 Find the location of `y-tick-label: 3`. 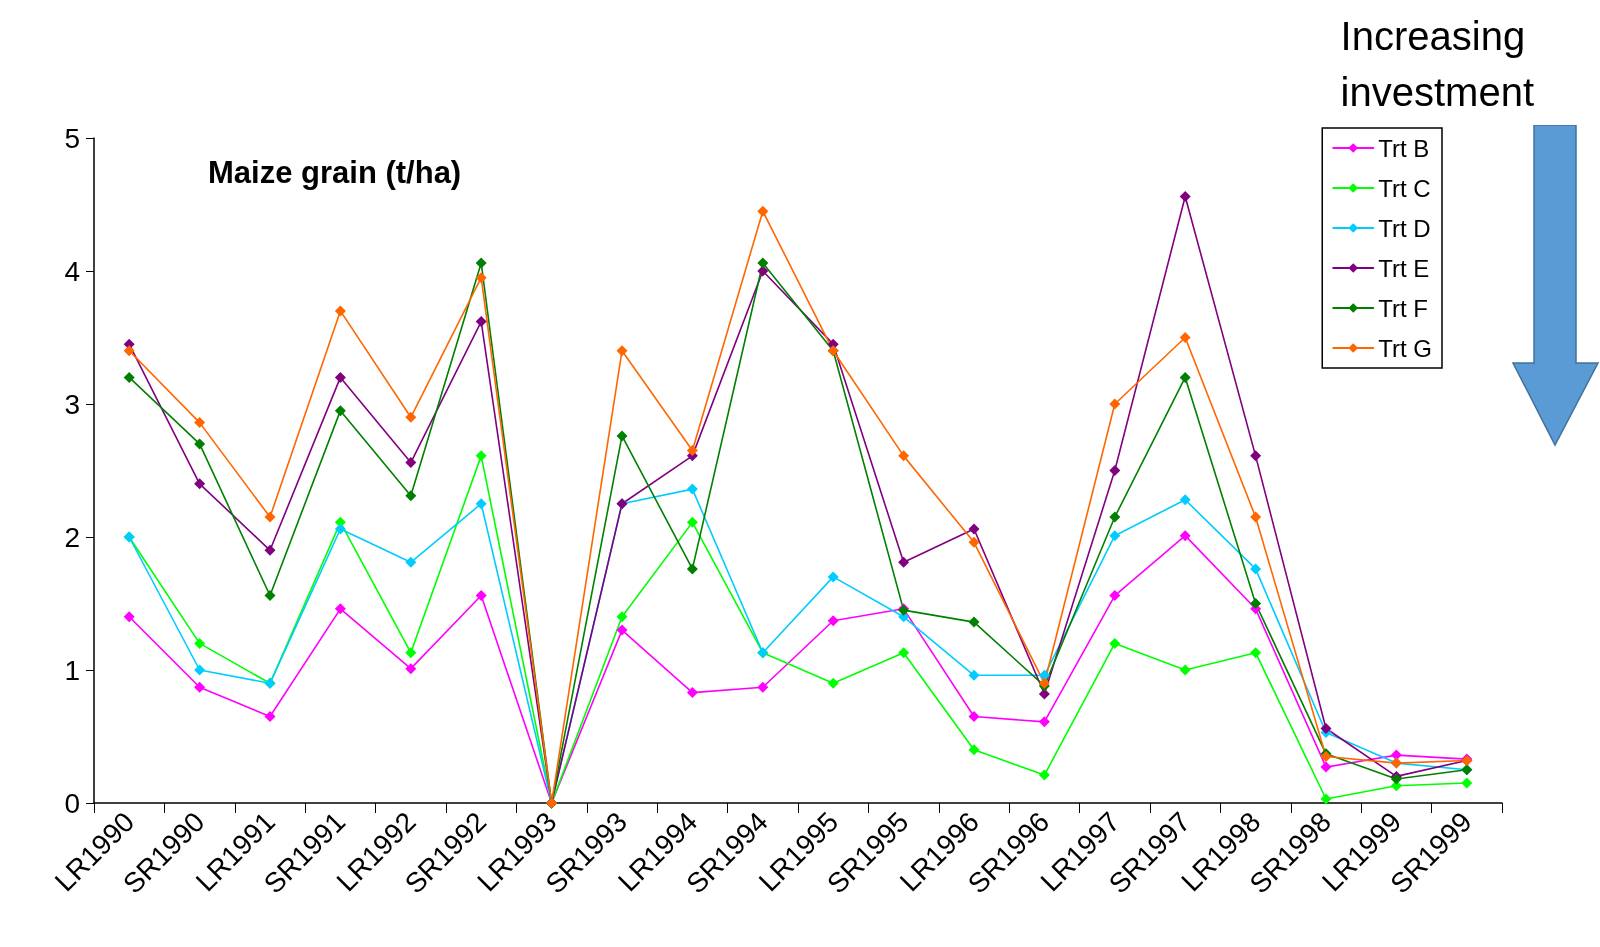

y-tick-label: 3 is located at coordinates (72, 404).